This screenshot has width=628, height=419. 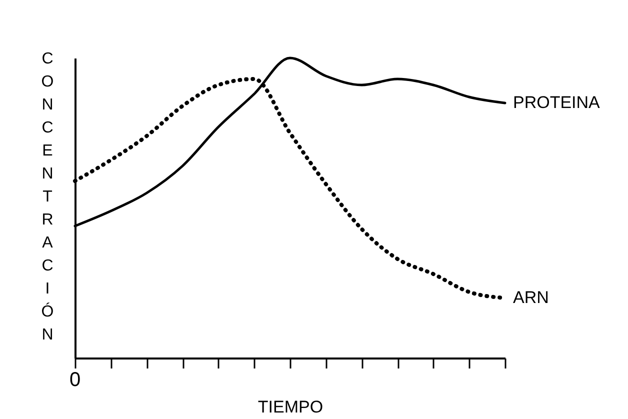 What do you see at coordinates (557, 102) in the screenshot?
I see `series-label: PROTEINA` at bounding box center [557, 102].